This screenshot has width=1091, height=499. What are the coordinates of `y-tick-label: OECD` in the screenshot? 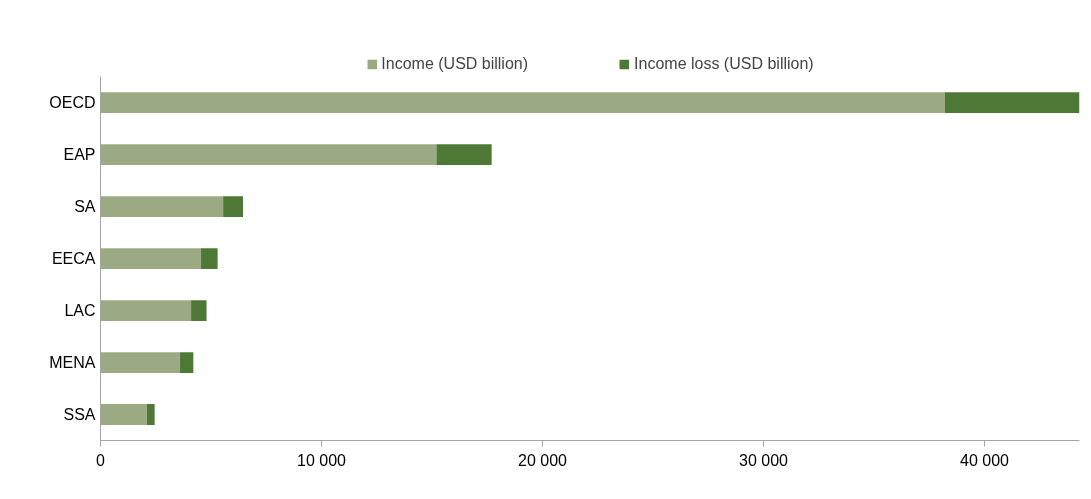 It's located at (72, 103).